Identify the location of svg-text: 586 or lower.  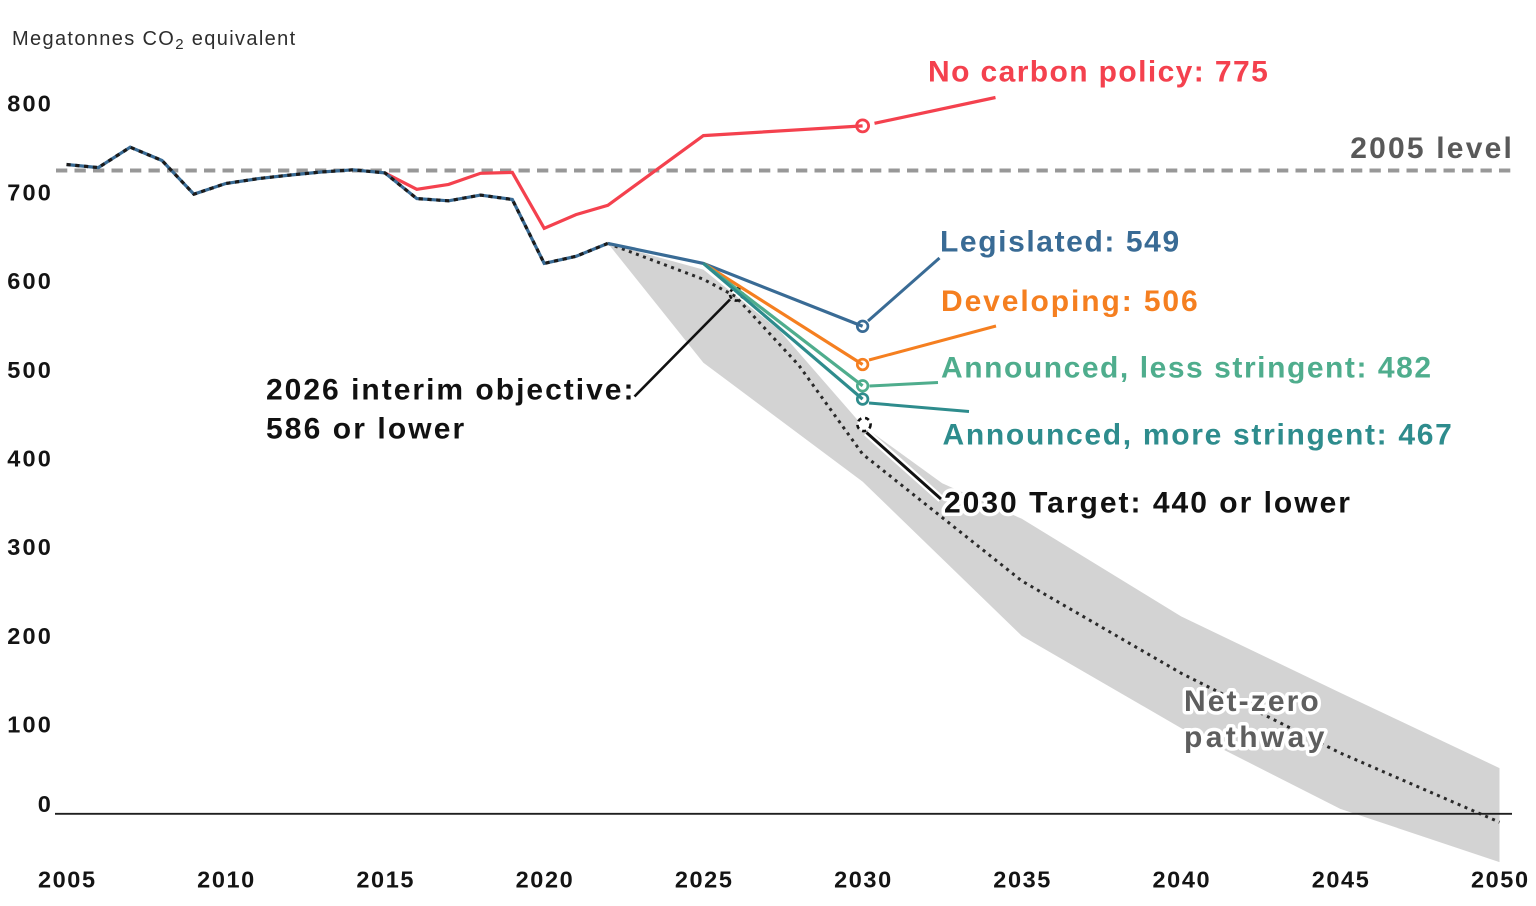
(366, 428).